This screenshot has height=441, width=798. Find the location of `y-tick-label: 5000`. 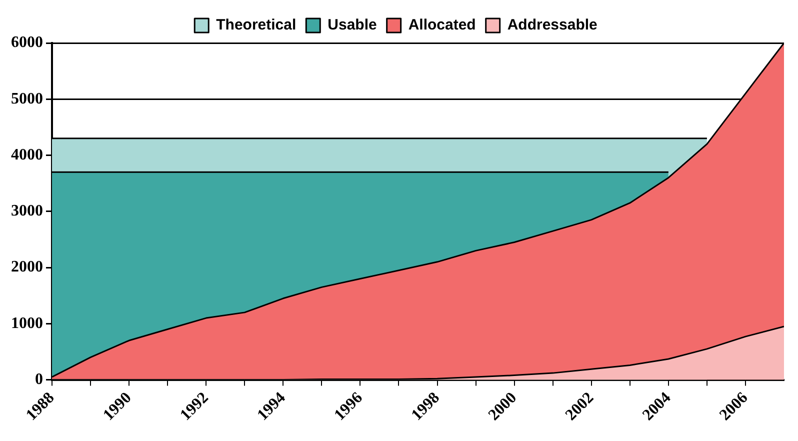

y-tick-label: 5000 is located at coordinates (27, 99).